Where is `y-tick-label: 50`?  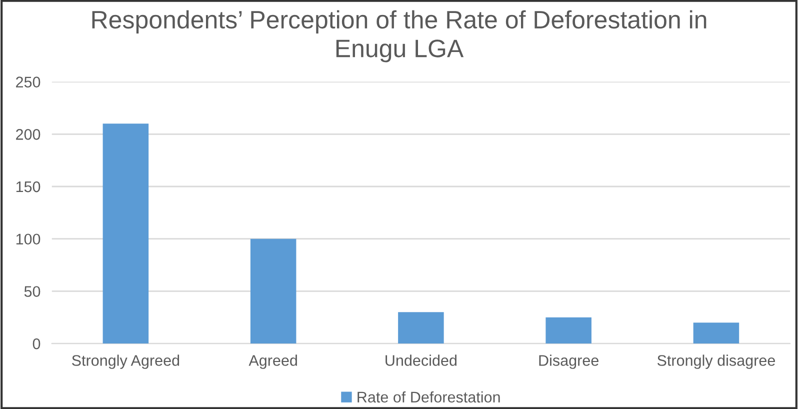
y-tick-label: 50 is located at coordinates (32, 291).